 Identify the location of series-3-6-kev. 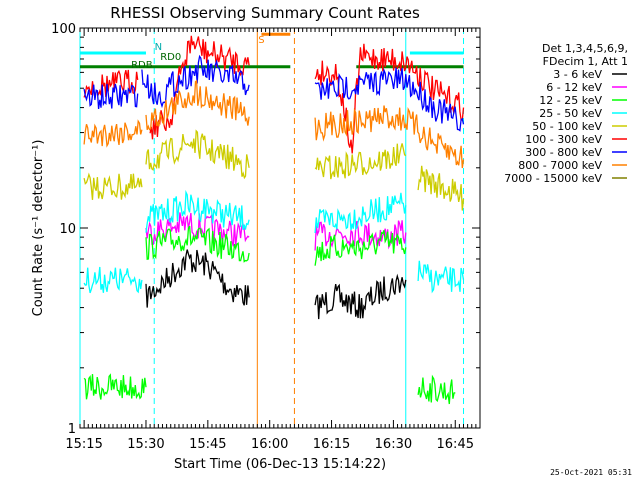
(276, 284).